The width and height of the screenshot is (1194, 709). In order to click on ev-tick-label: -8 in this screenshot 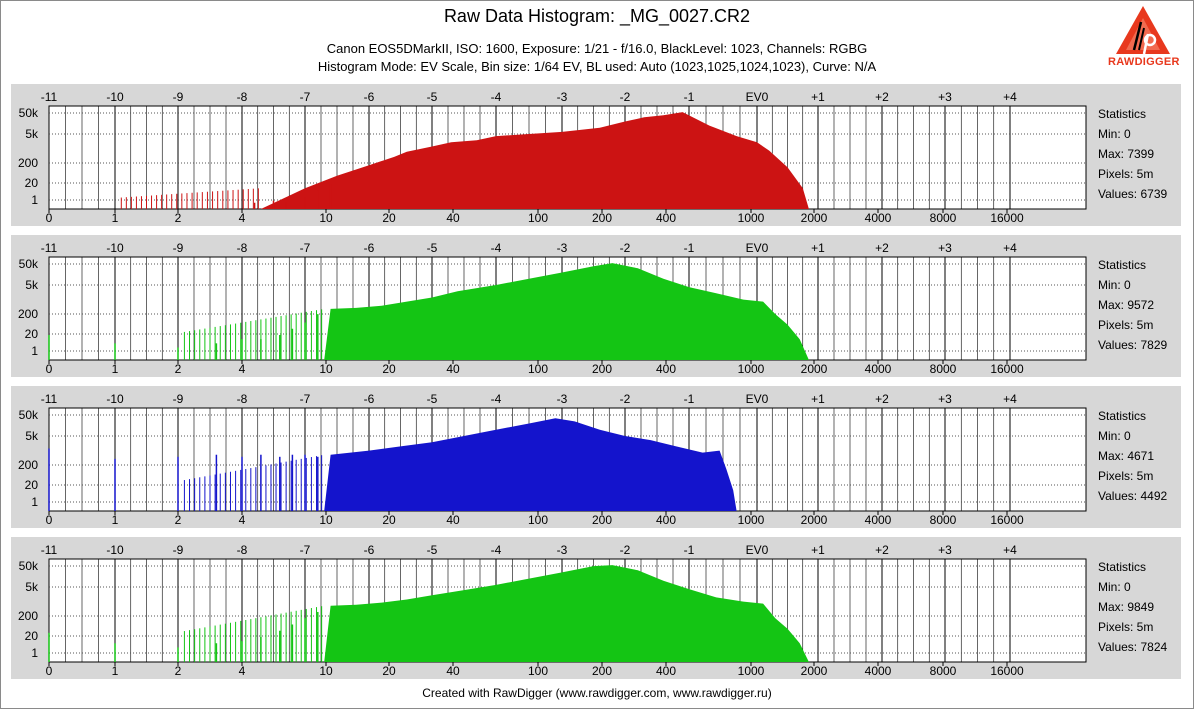, I will do `click(242, 97)`.